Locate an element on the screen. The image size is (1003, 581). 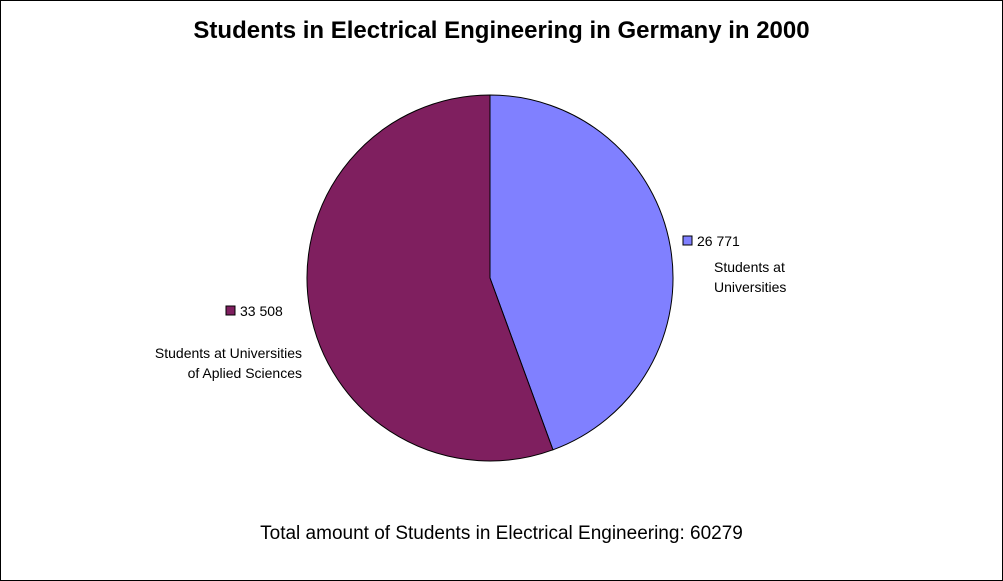
data-label-category: Students at Universities is located at coordinates (228, 353).